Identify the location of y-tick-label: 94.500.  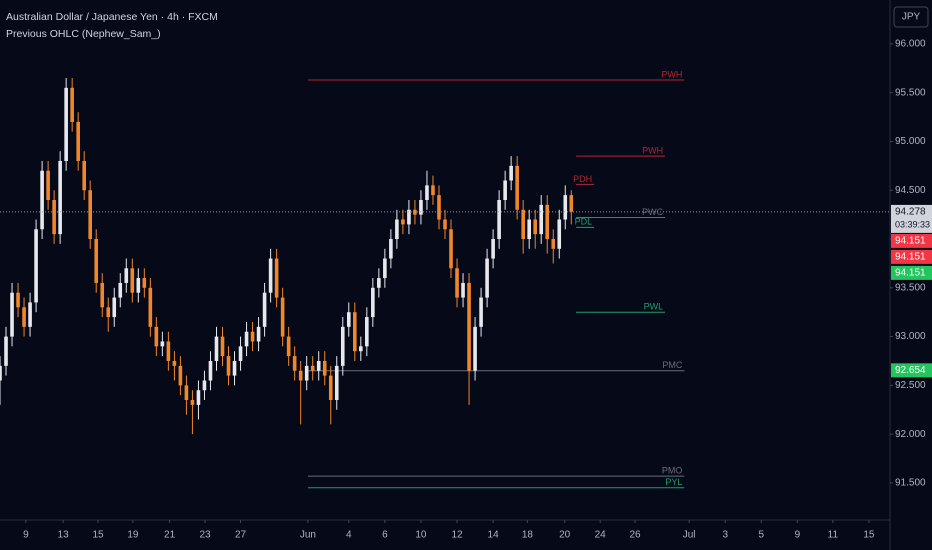
(910, 190).